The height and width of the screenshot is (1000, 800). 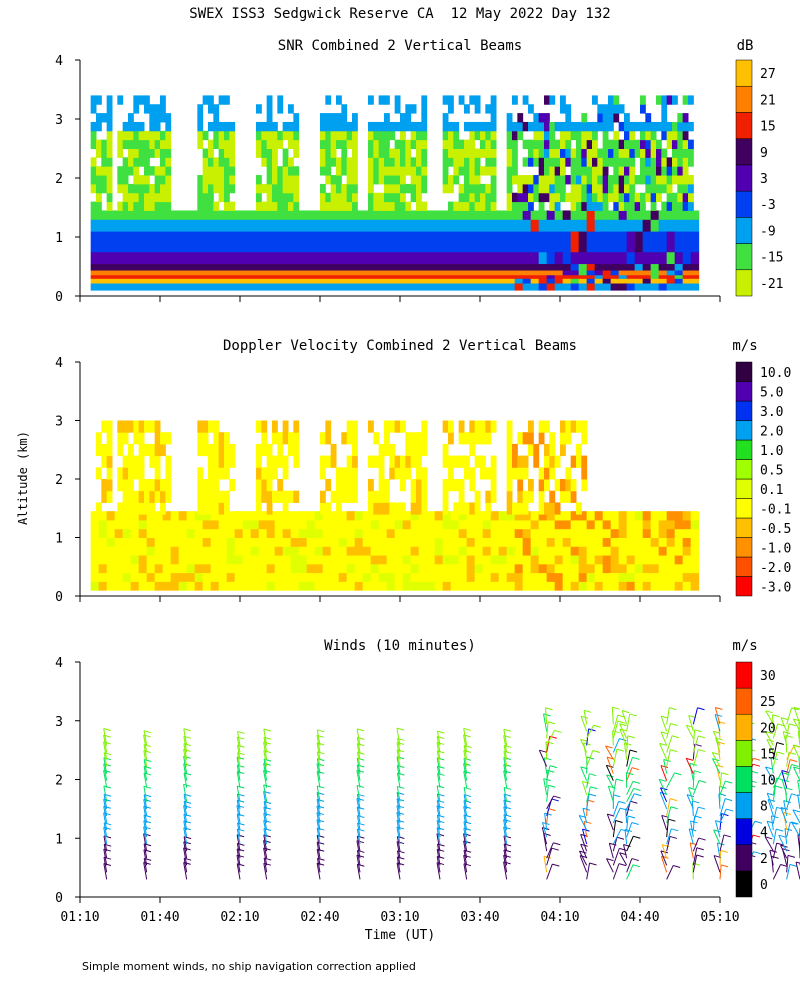 I want to click on y-tick-label: 4, so click(x=59, y=363).